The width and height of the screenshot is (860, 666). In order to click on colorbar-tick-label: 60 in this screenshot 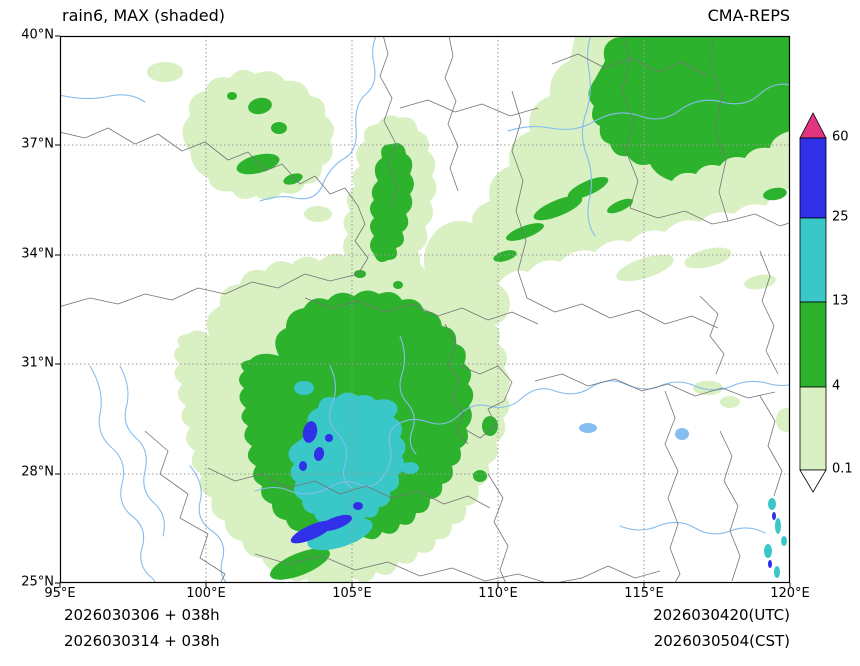, I will do `click(840, 137)`.